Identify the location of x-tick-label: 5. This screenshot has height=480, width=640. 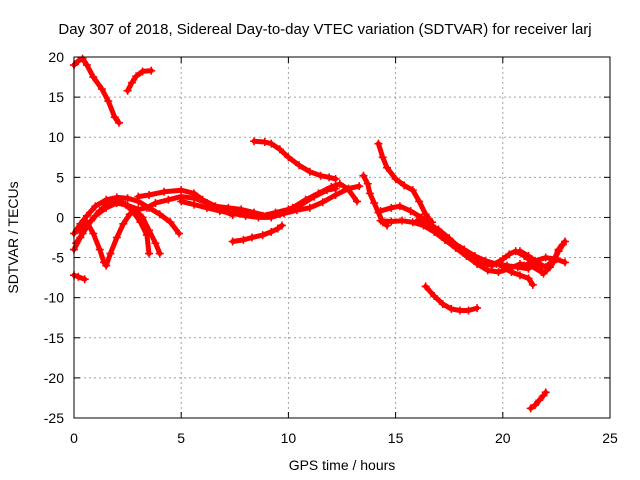
(181, 438).